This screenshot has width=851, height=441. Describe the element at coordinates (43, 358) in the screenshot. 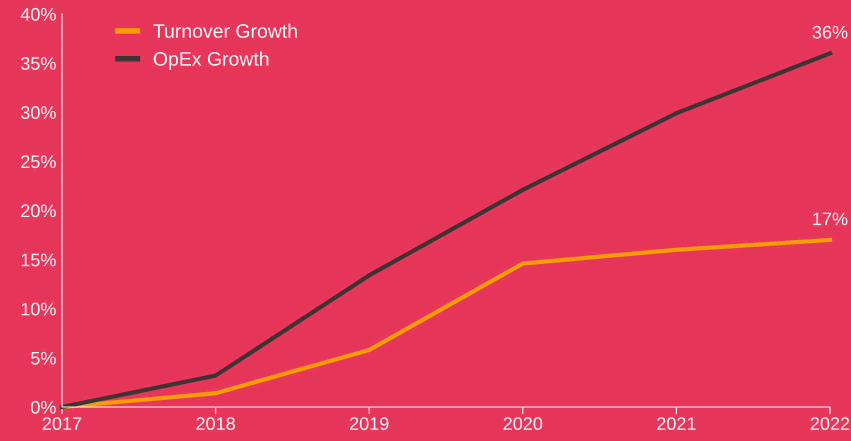

I see `y-tick-label: 5%` at that location.